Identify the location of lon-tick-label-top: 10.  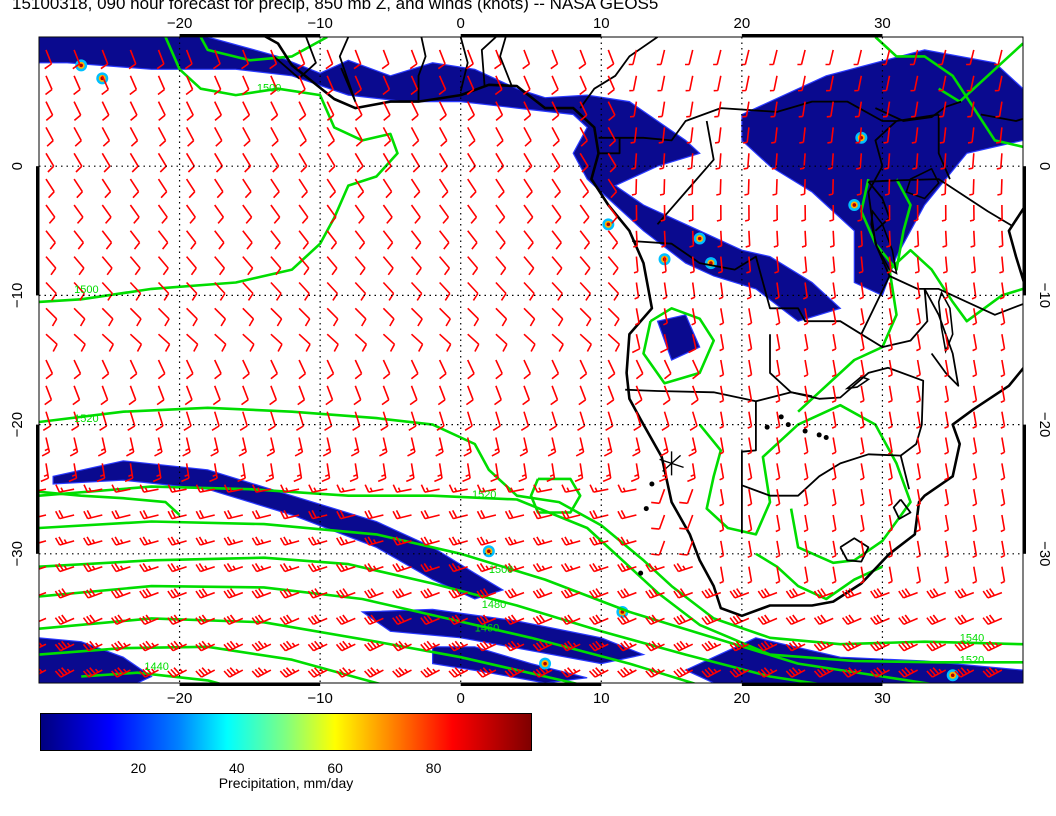
(601, 23).